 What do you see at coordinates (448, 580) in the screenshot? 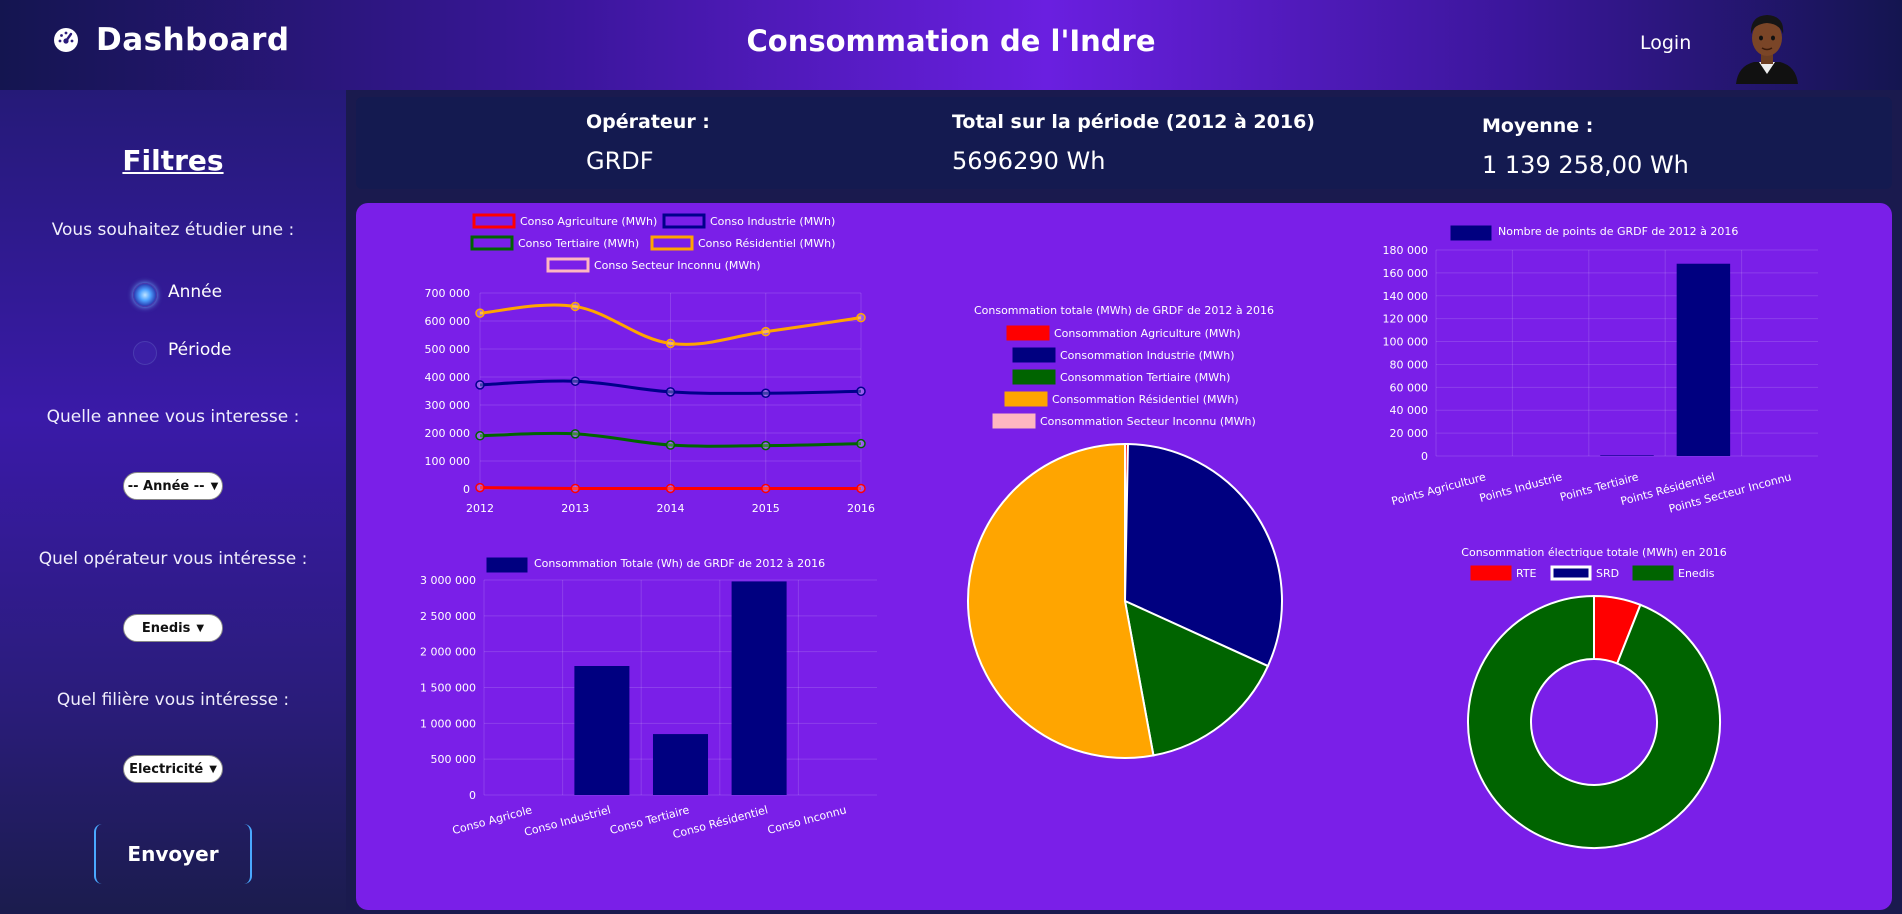
I see `bar-chart-ytick: 3 000 000` at bounding box center [448, 580].